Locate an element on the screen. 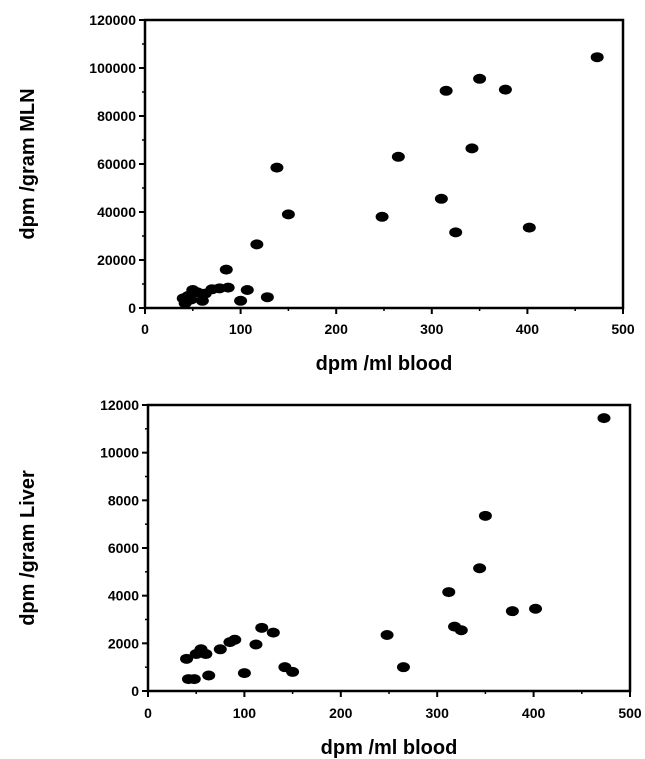  chart-1-x-tick-label: 300 is located at coordinates (432, 329).